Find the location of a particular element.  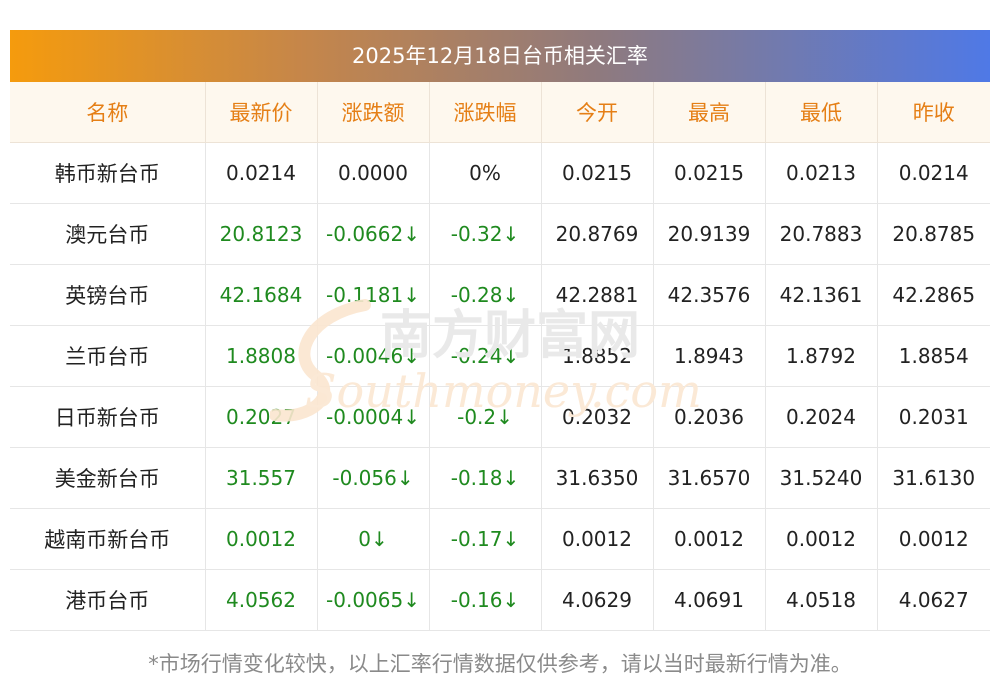

change-percent: -0.16↓ is located at coordinates (484, 600).